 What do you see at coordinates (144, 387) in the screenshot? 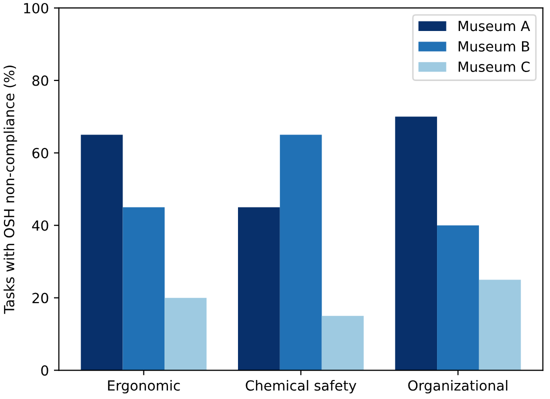
I see `x-tick-label: Ergonomic` at bounding box center [144, 387].